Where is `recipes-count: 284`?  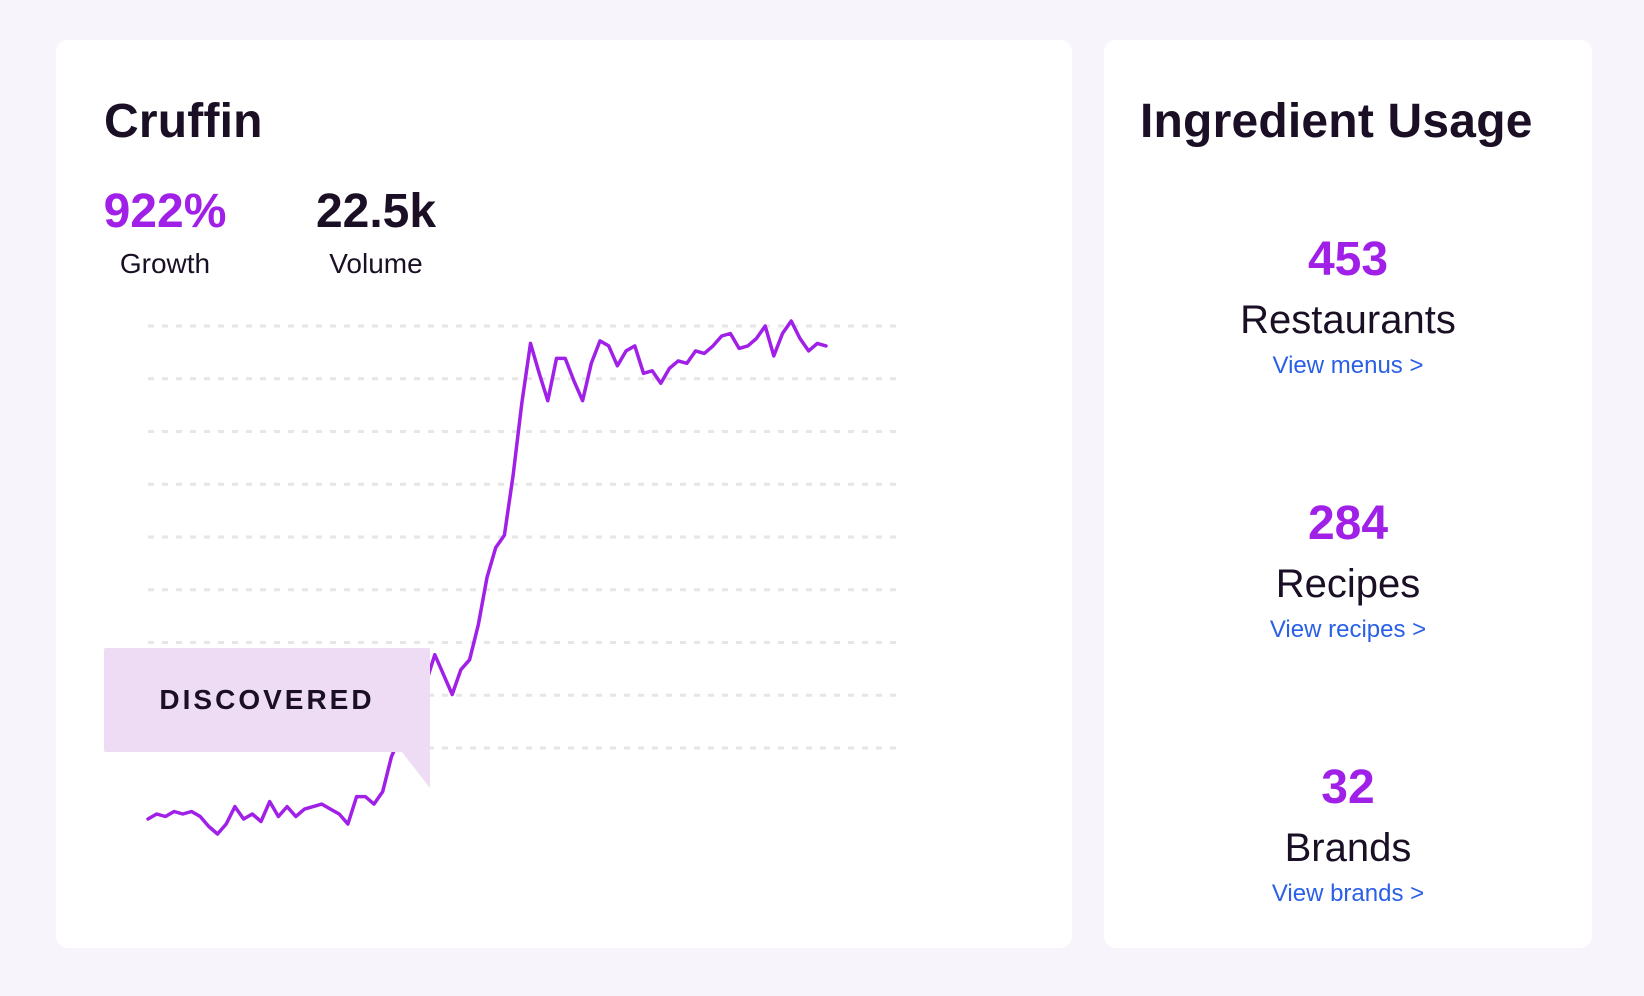 recipes-count: 284 is located at coordinates (1348, 523).